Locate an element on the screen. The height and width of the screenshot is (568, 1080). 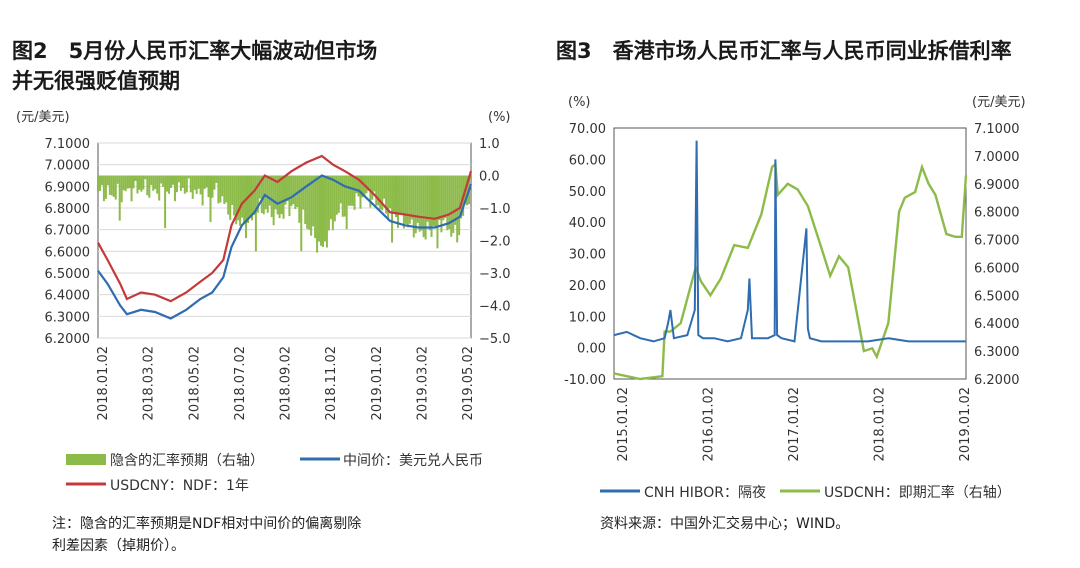
figure2-left-tick-label: 6.6000 is located at coordinates (68, 252).